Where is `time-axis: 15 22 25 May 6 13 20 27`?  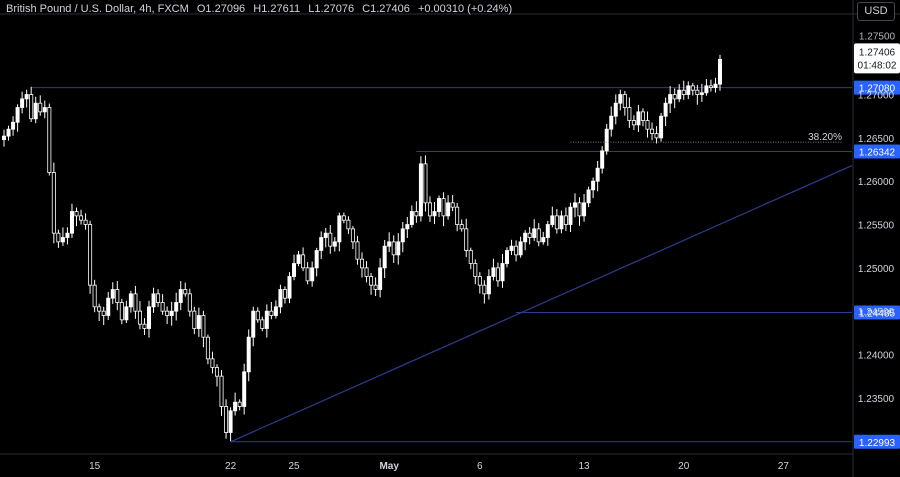
time-axis: 15 22 25 May 6 13 20 27 is located at coordinates (426, 462).